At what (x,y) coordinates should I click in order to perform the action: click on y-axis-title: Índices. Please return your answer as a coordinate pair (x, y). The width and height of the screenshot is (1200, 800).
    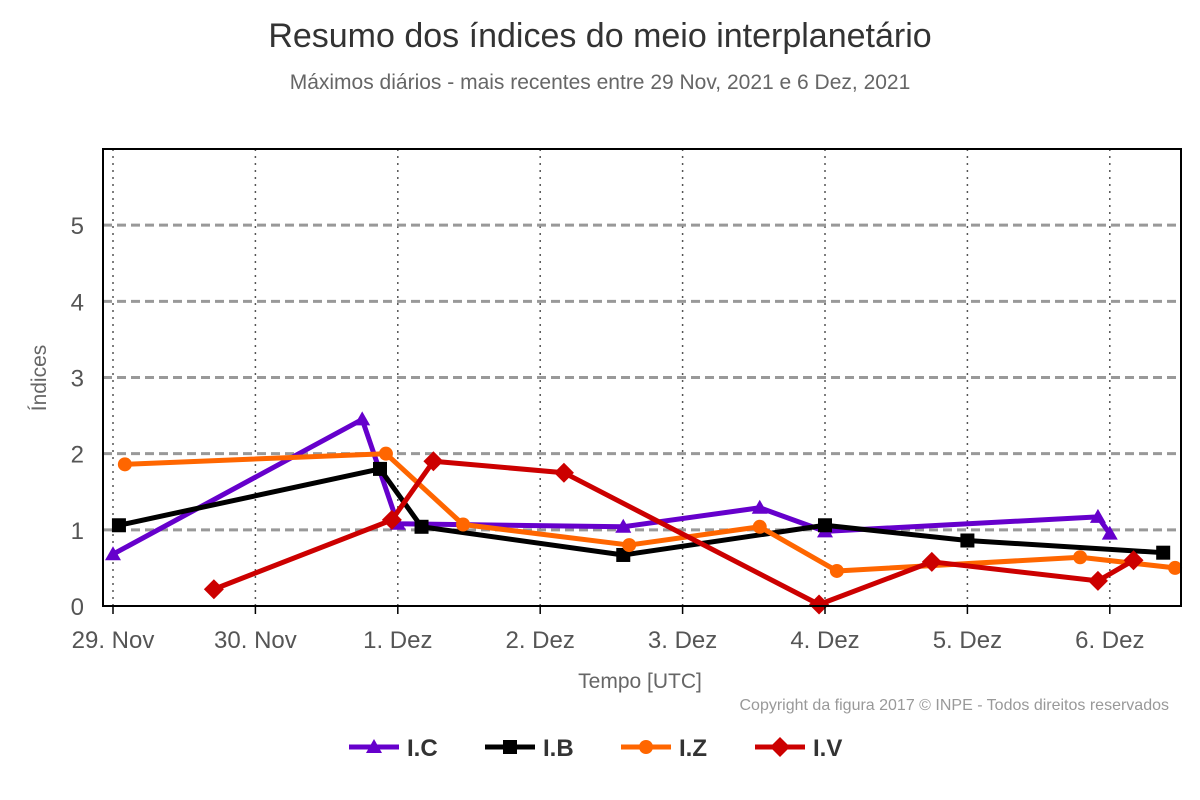
    Looking at the image, I should click on (39, 378).